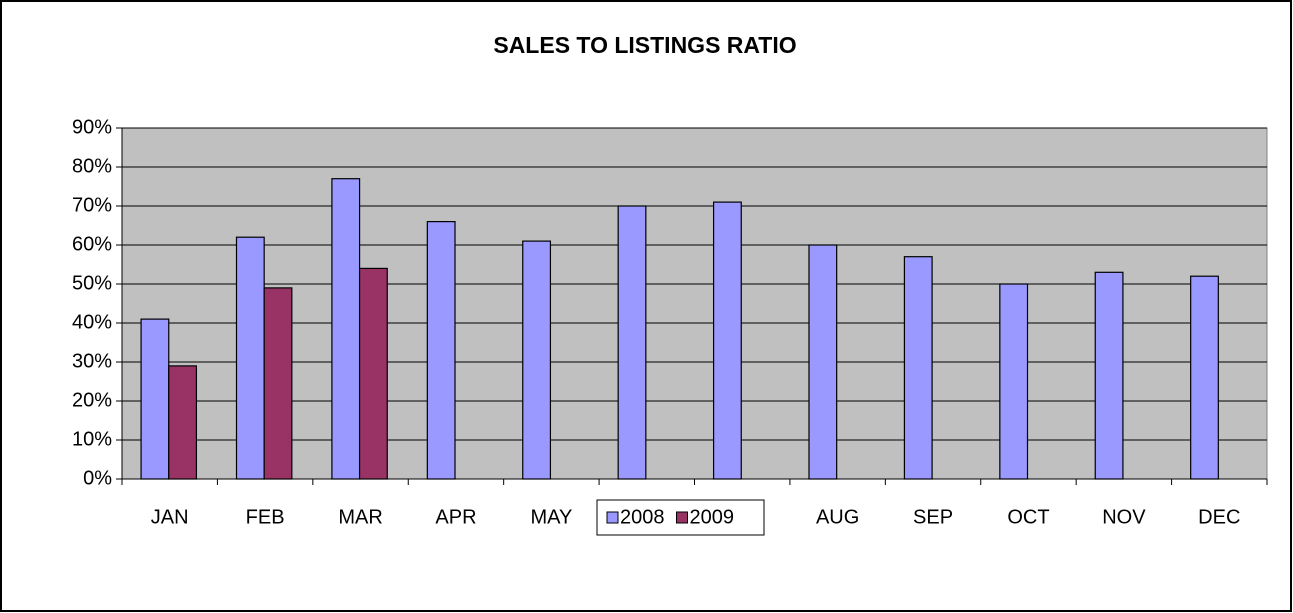 Image resolution: width=1293 pixels, height=613 pixels. I want to click on y-tick-label: 40%, so click(92, 322).